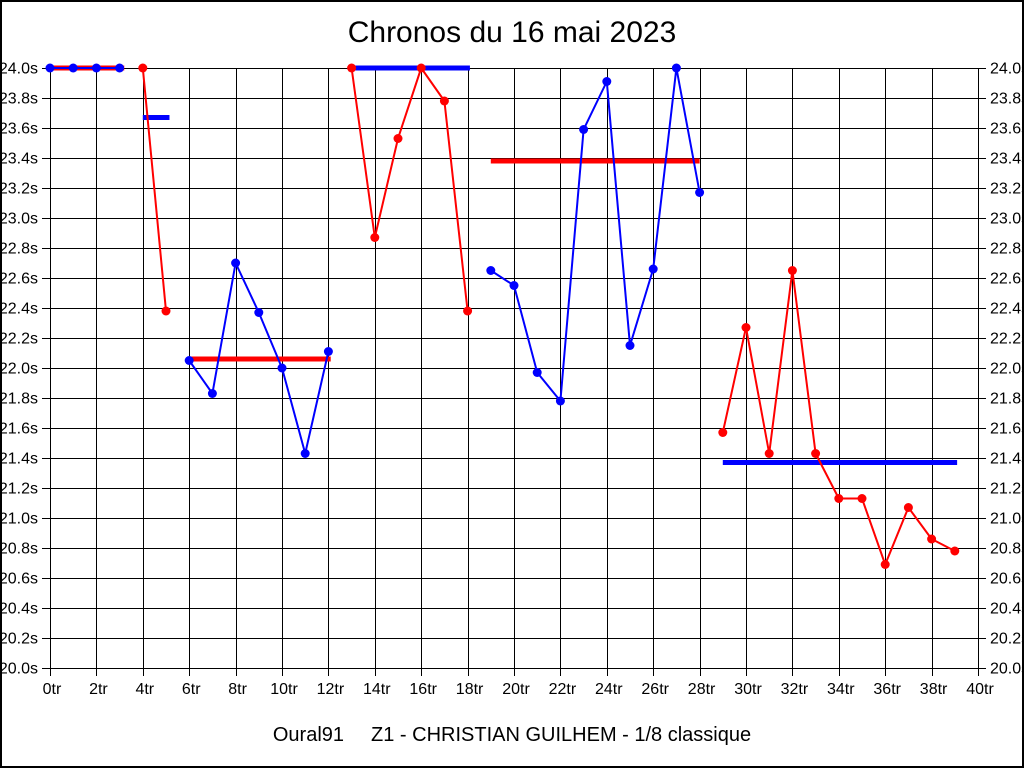 The width and height of the screenshot is (1024, 768). I want to click on x-axis-label: 38tr, so click(934, 689).